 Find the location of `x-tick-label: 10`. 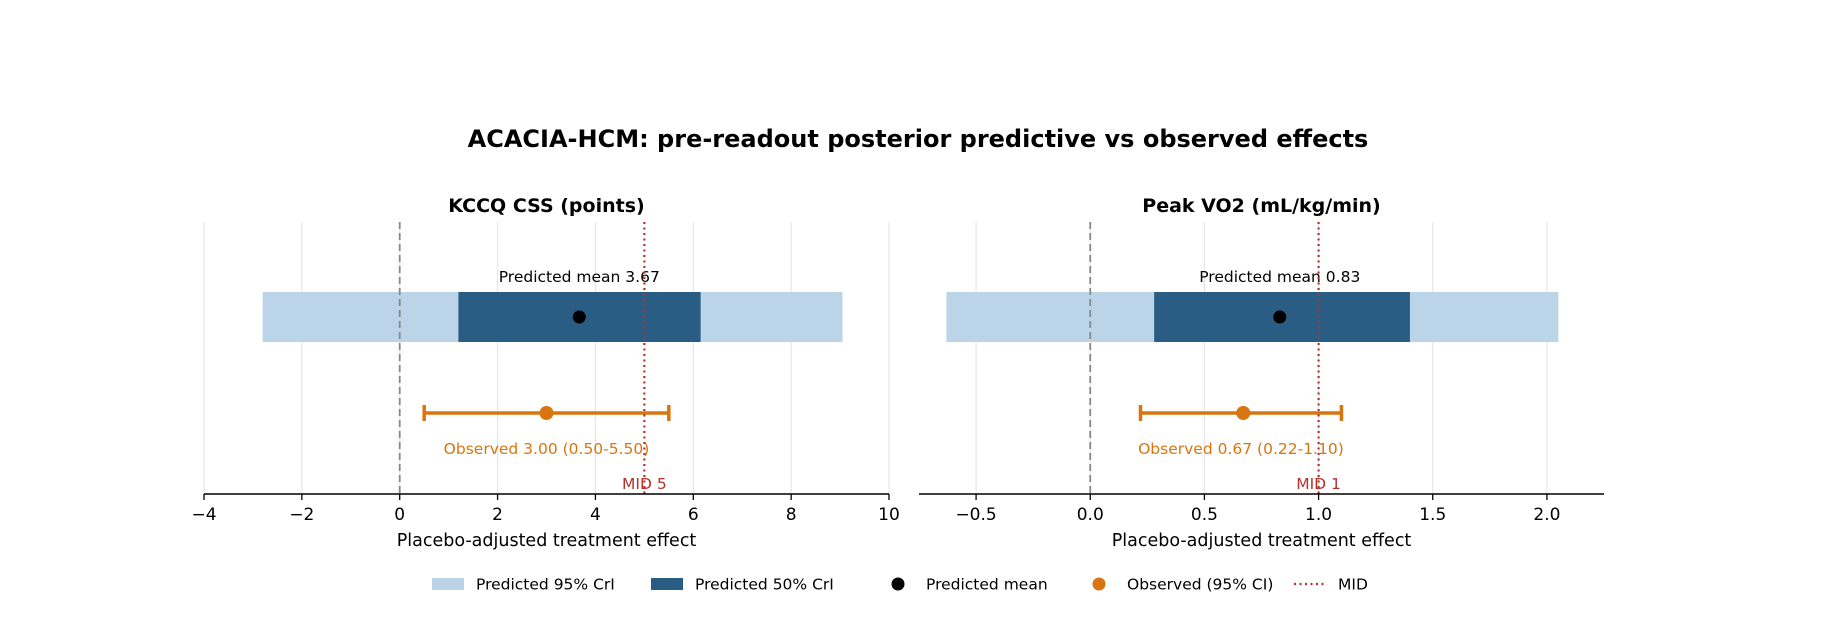

x-tick-label: 10 is located at coordinates (889, 515).